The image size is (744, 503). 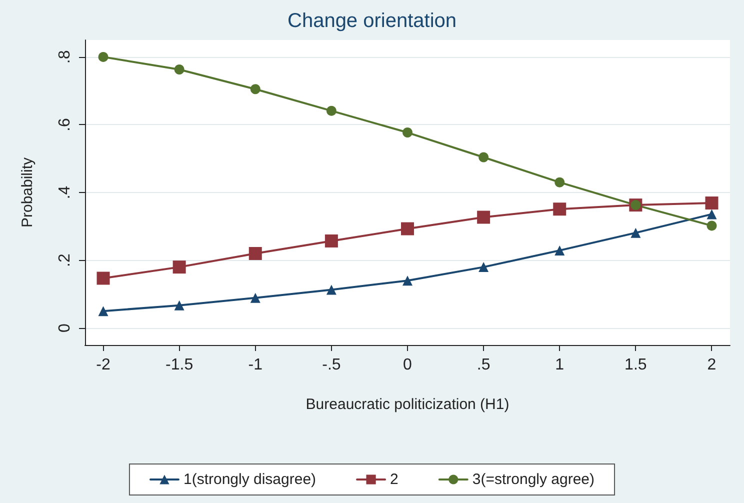 I want to click on y-tick-label: .8, so click(x=65, y=57).